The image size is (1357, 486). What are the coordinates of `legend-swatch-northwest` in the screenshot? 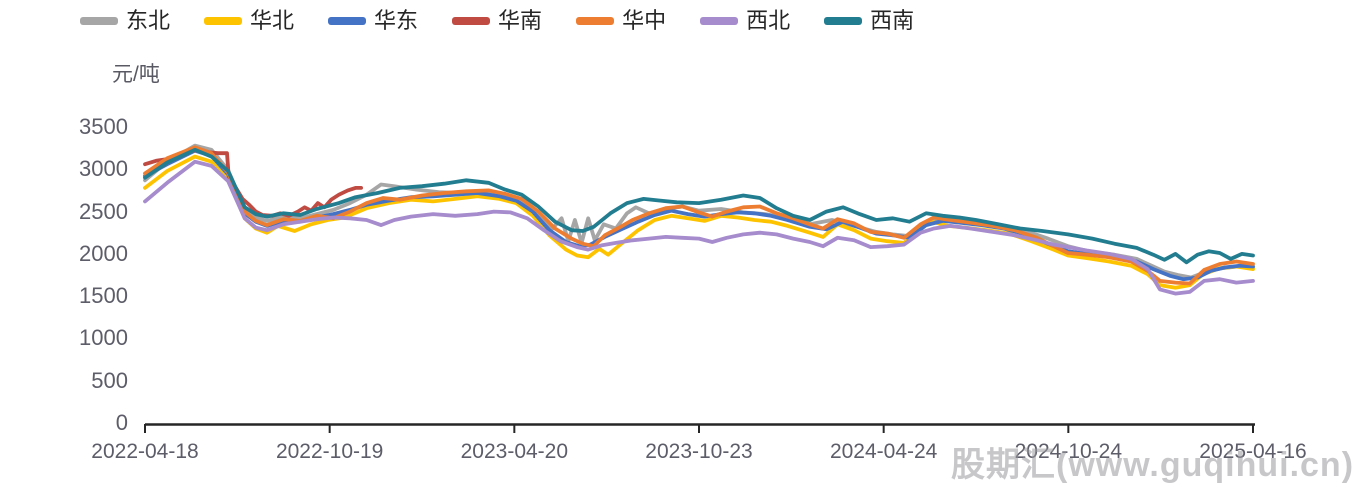 It's located at (719, 21).